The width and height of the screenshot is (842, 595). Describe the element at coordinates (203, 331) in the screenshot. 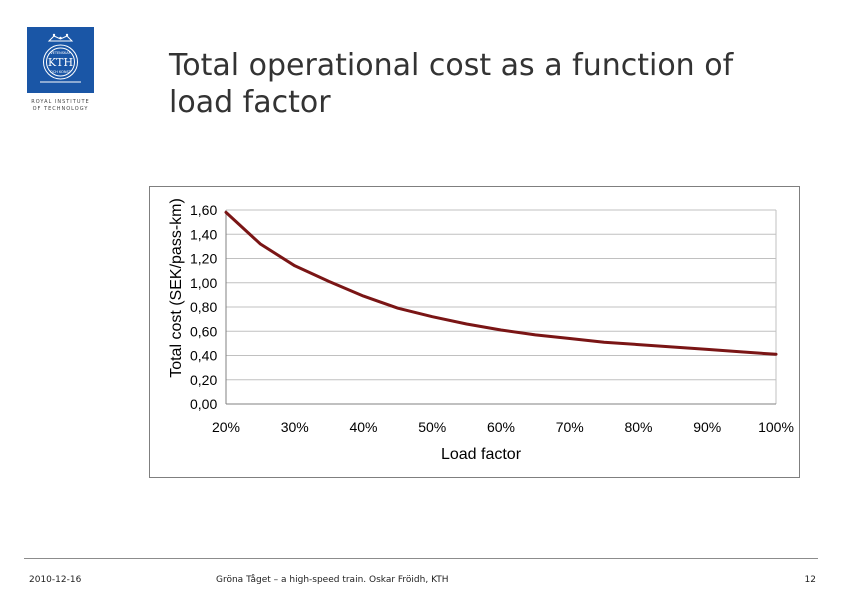

I see `y-tick-label: 0,60` at that location.